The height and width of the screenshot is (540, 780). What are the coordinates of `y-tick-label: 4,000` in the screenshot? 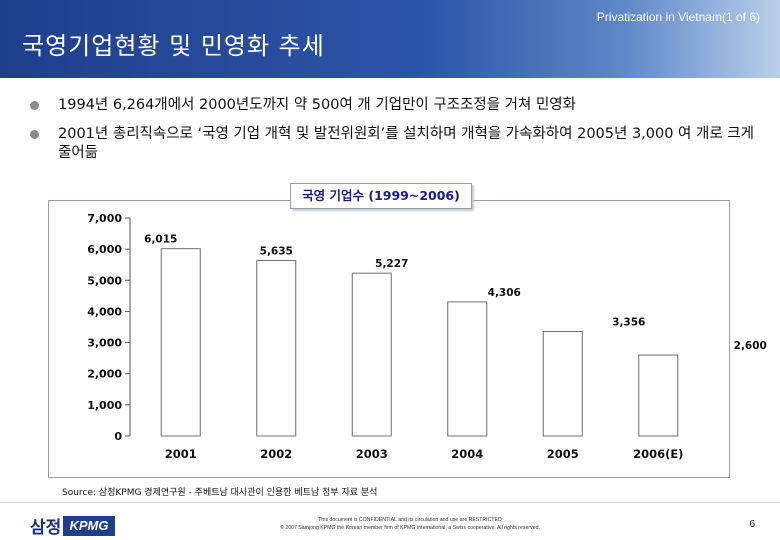 It's located at (104, 311).